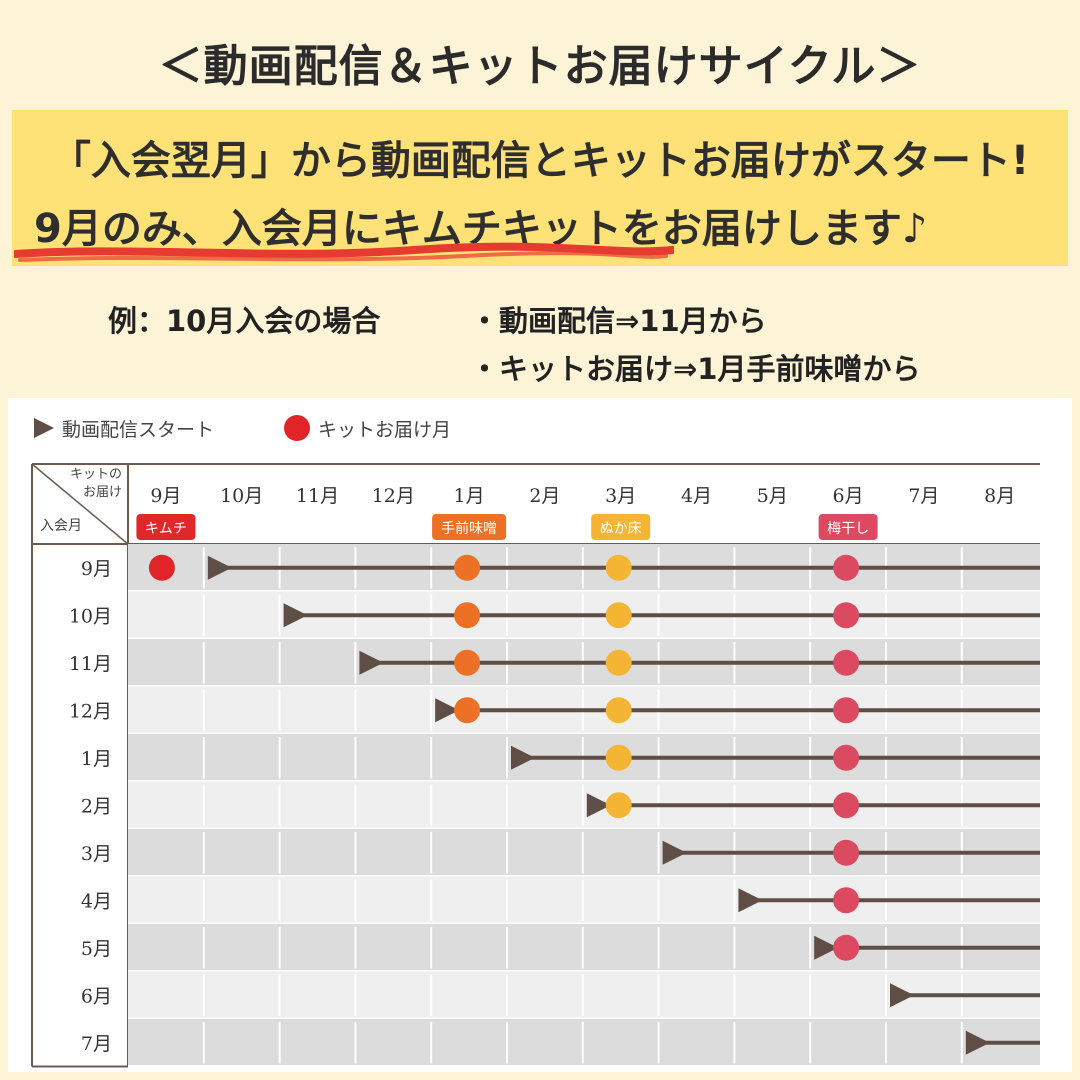  What do you see at coordinates (96, 996) in the screenshot?
I see `row-header: 6月` at bounding box center [96, 996].